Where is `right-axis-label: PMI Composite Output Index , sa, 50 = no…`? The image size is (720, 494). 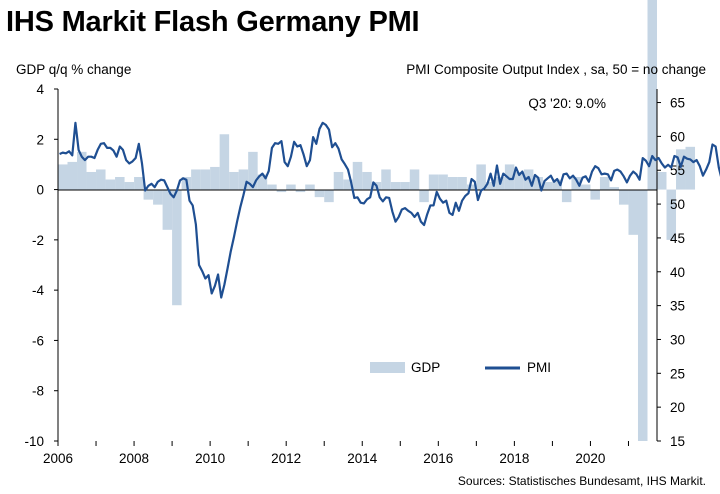 right-axis-label: PMI Composite Output Index , sa, 50 = no… is located at coordinates (556, 69).